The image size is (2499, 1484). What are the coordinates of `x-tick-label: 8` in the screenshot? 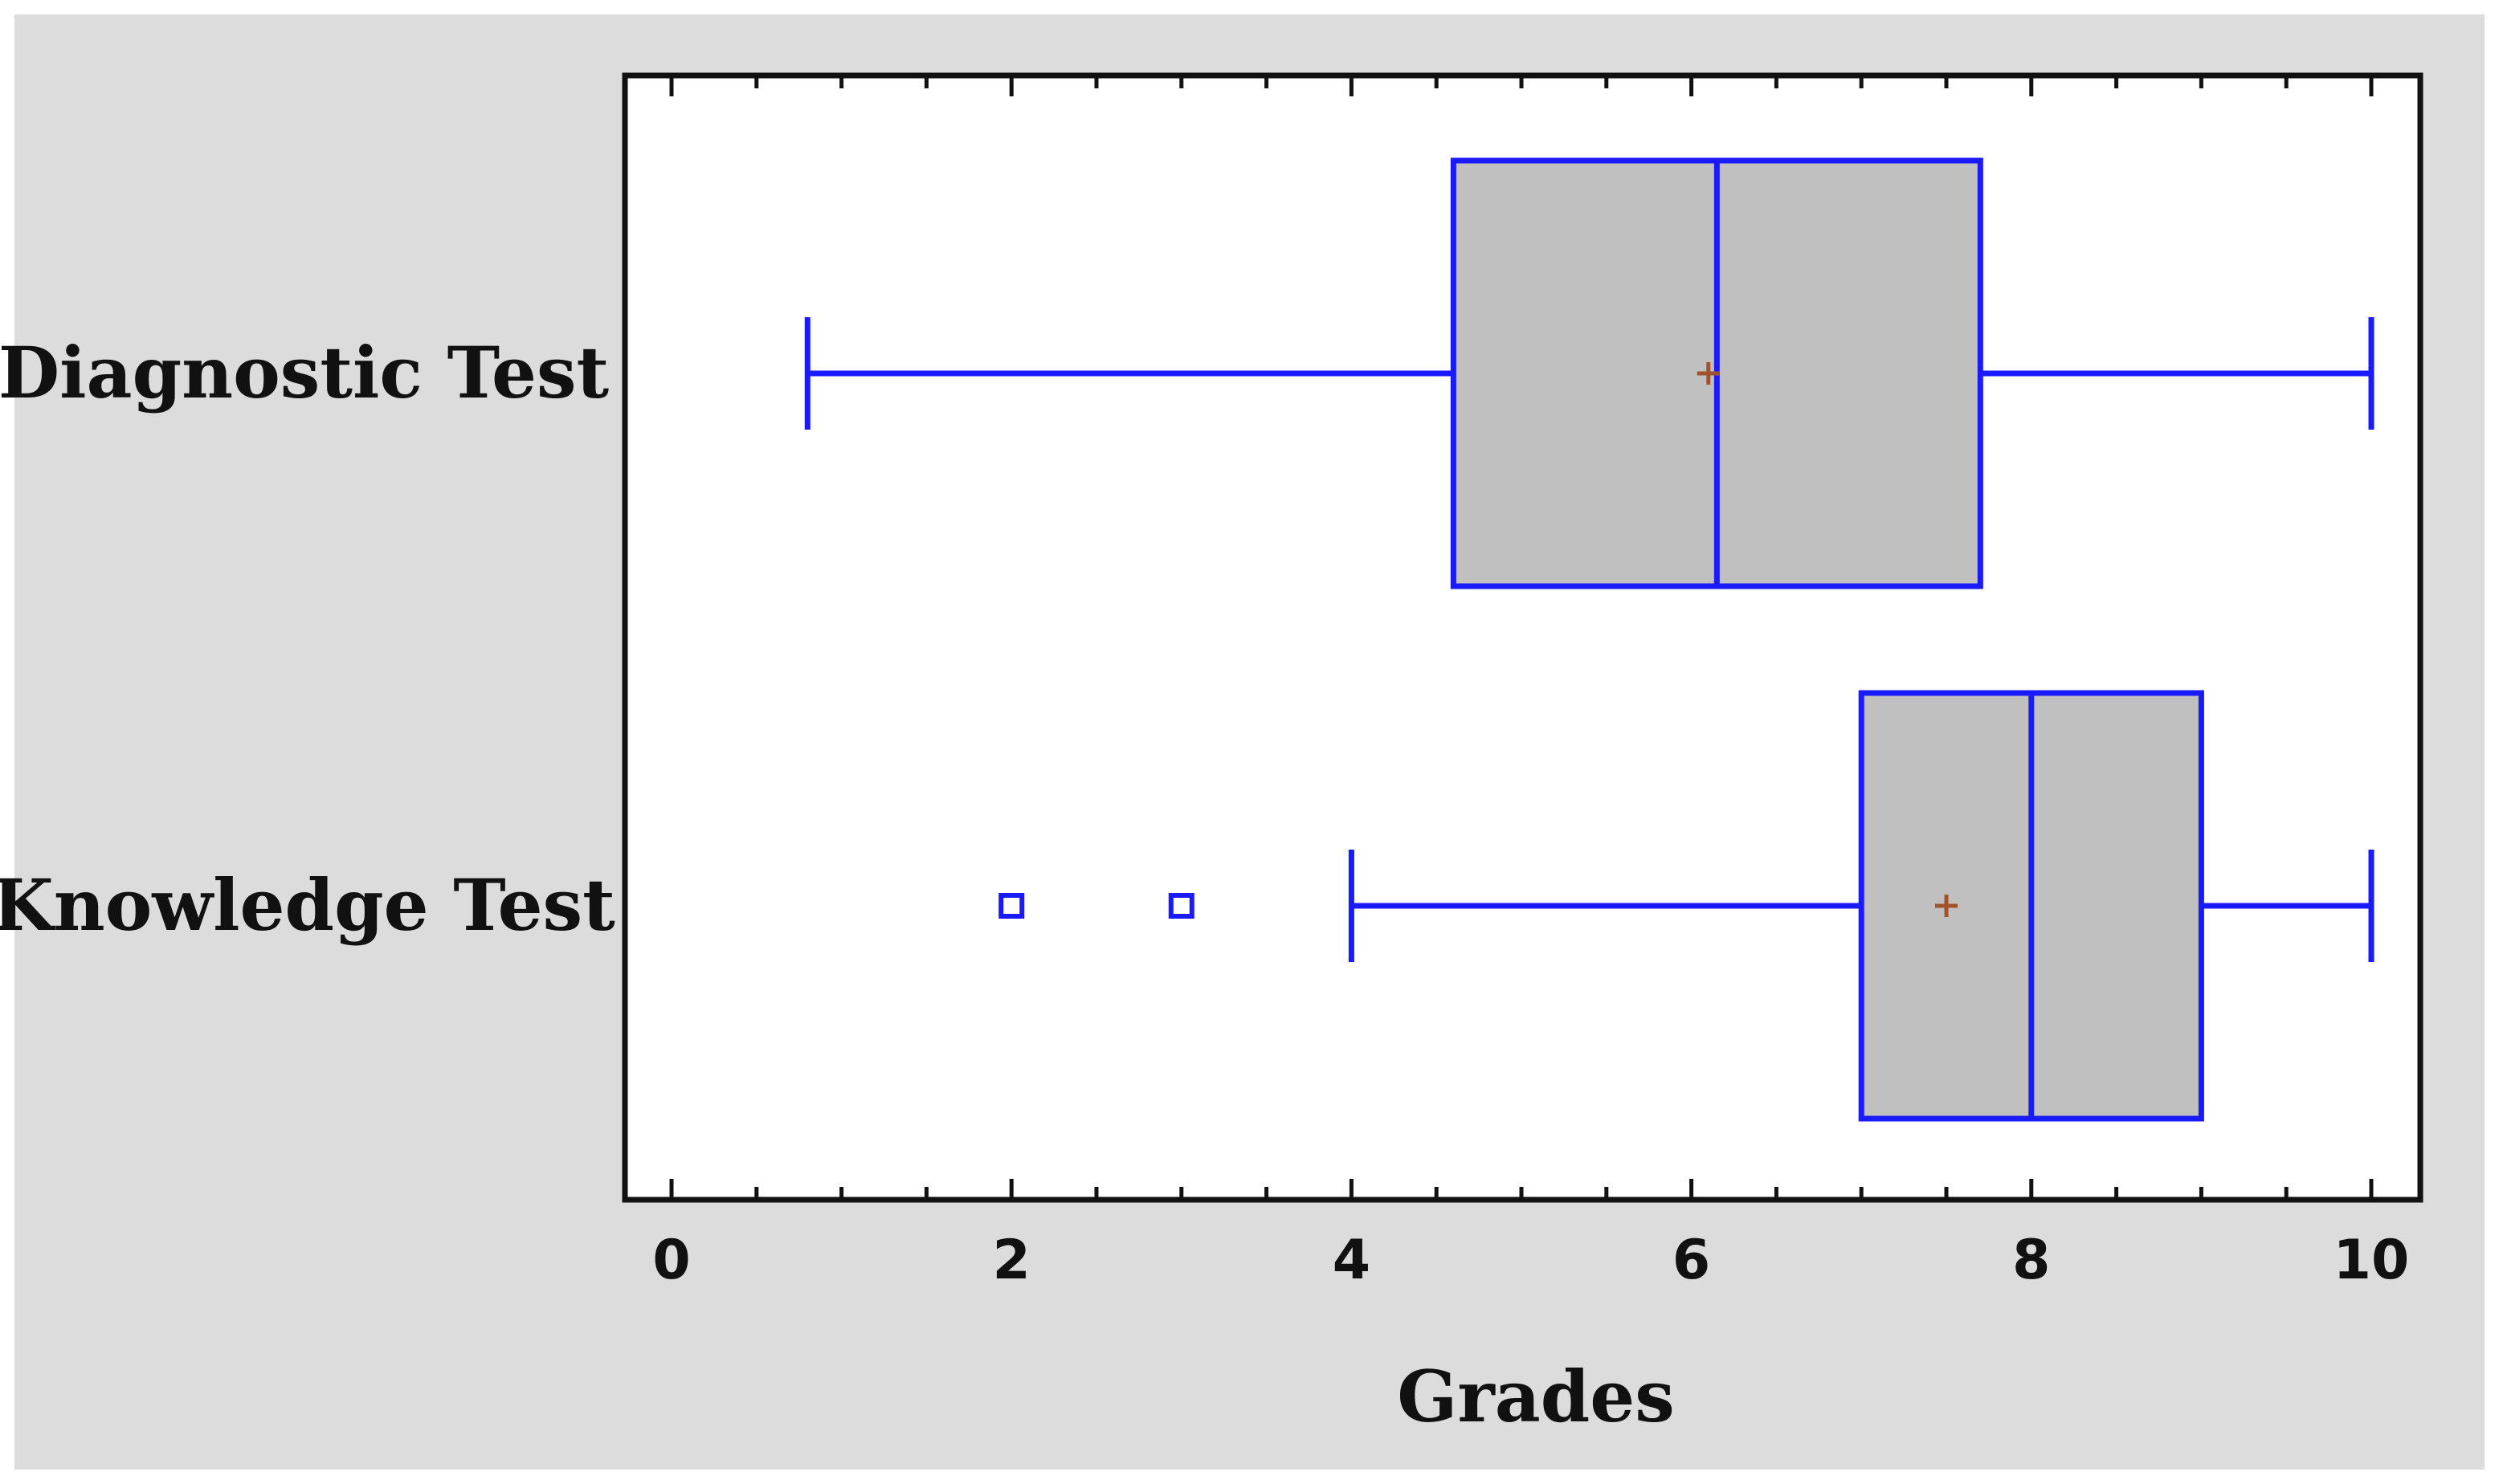 It's located at (2031, 1260).